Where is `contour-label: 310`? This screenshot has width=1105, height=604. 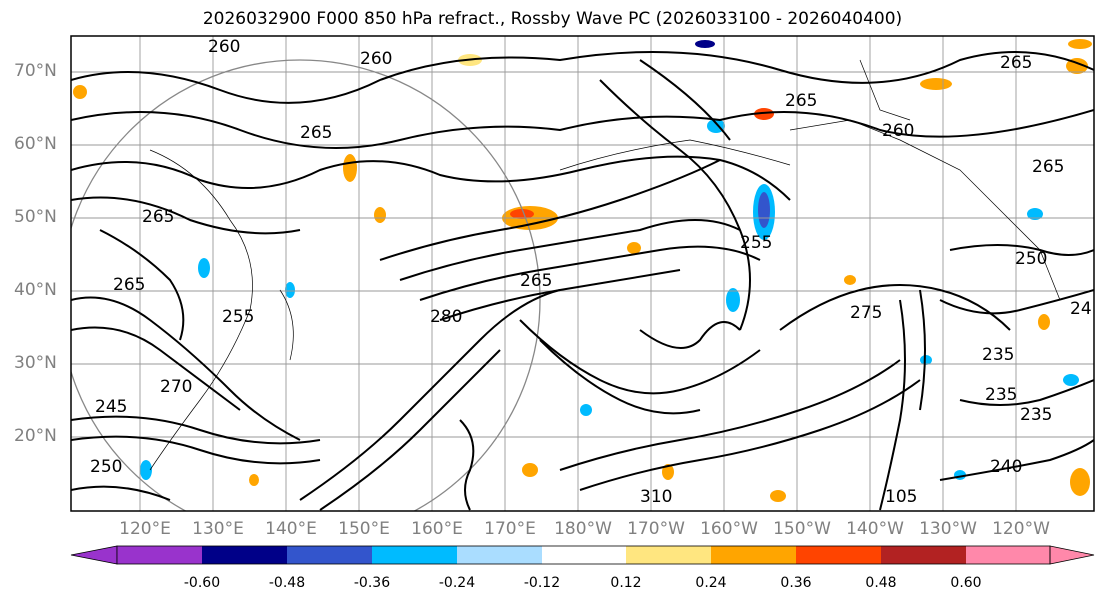 contour-label: 310 is located at coordinates (656, 497).